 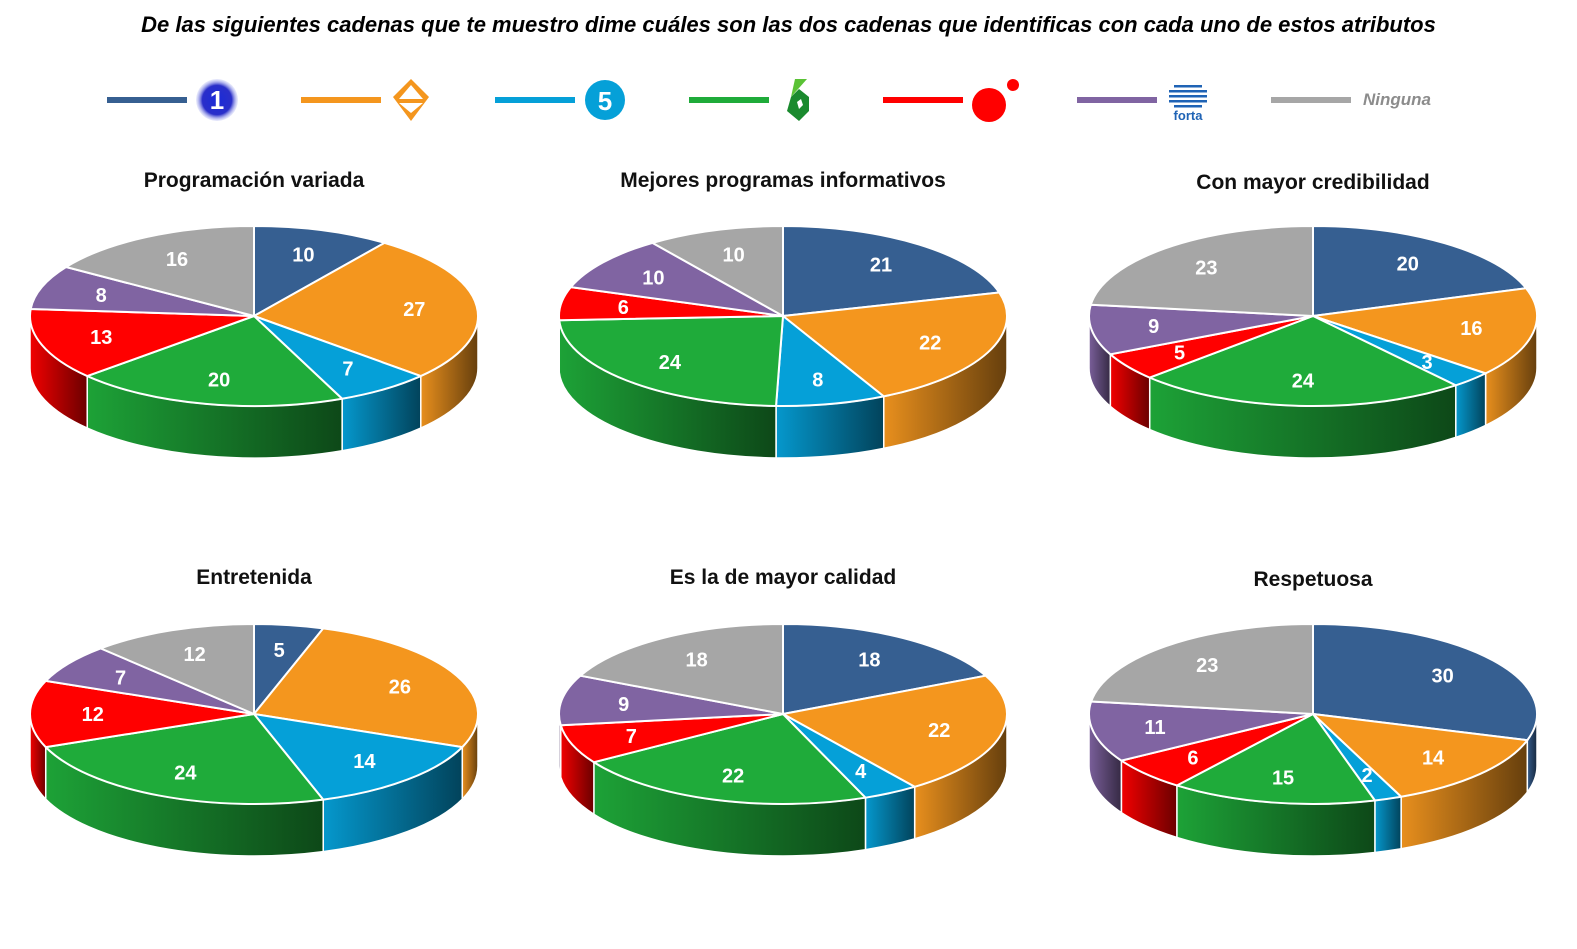 What do you see at coordinates (631, 737) in the screenshot?
I see `data-label-cuatro: 7` at bounding box center [631, 737].